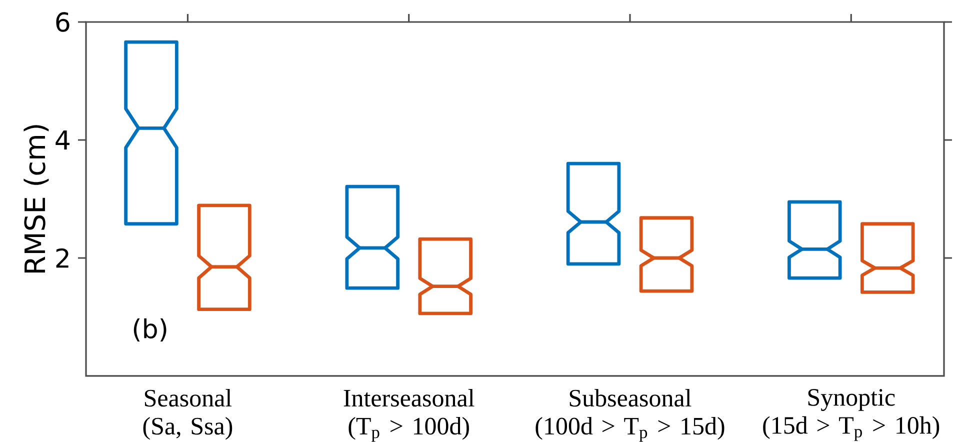  What do you see at coordinates (62, 258) in the screenshot?
I see `y-tick-label: 2` at bounding box center [62, 258].